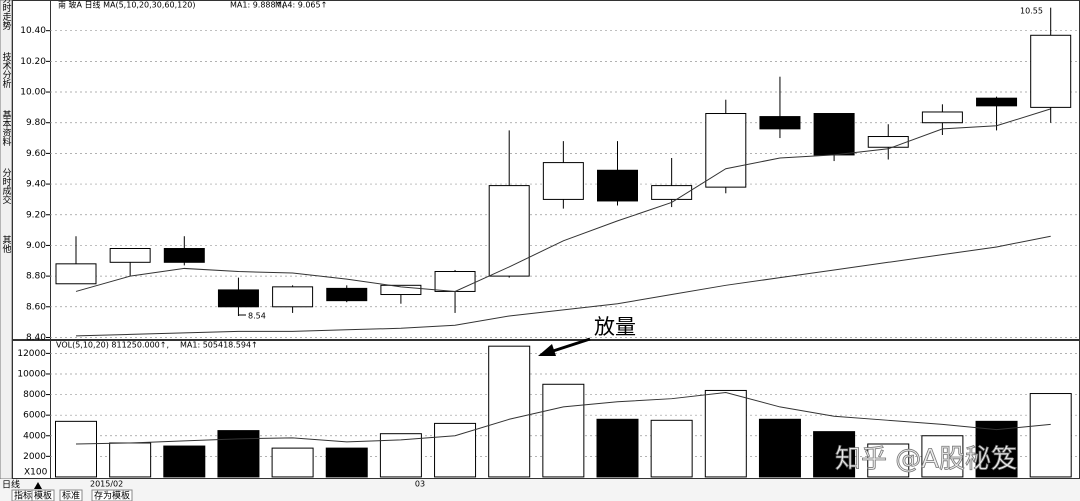 The width and height of the screenshot is (1080, 501). Describe the element at coordinates (36, 185) in the screenshot. I see `y-tick-label: 9.40` at that location.